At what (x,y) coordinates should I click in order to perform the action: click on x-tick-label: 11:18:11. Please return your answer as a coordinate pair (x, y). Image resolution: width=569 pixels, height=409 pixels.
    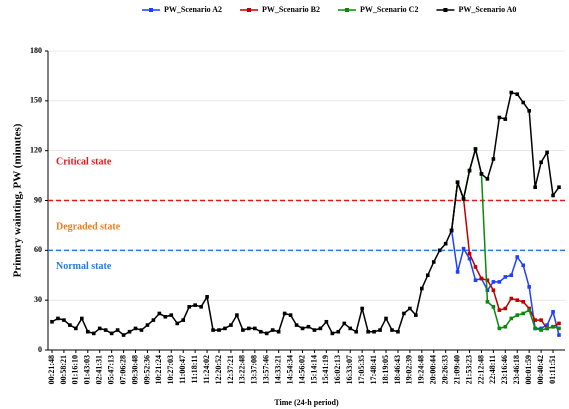
    Looking at the image, I should click on (194, 369).